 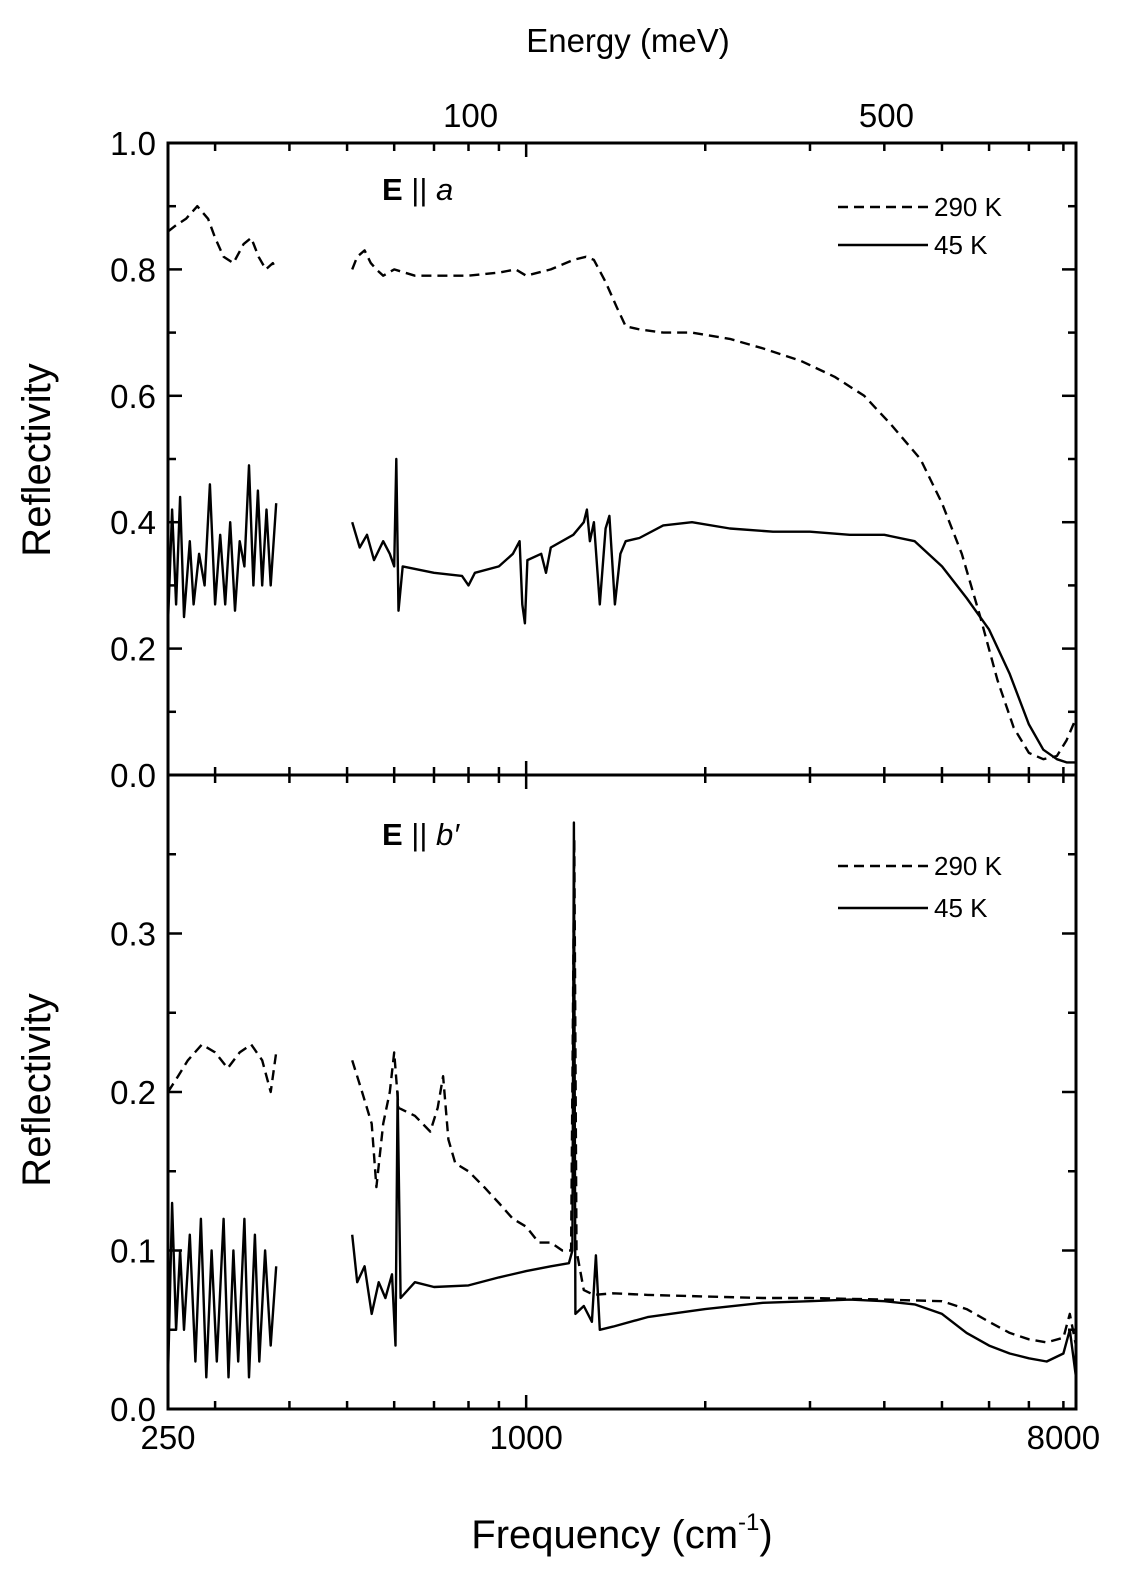 I want to click on top-energy-tick-label: 100, so click(x=470, y=115).